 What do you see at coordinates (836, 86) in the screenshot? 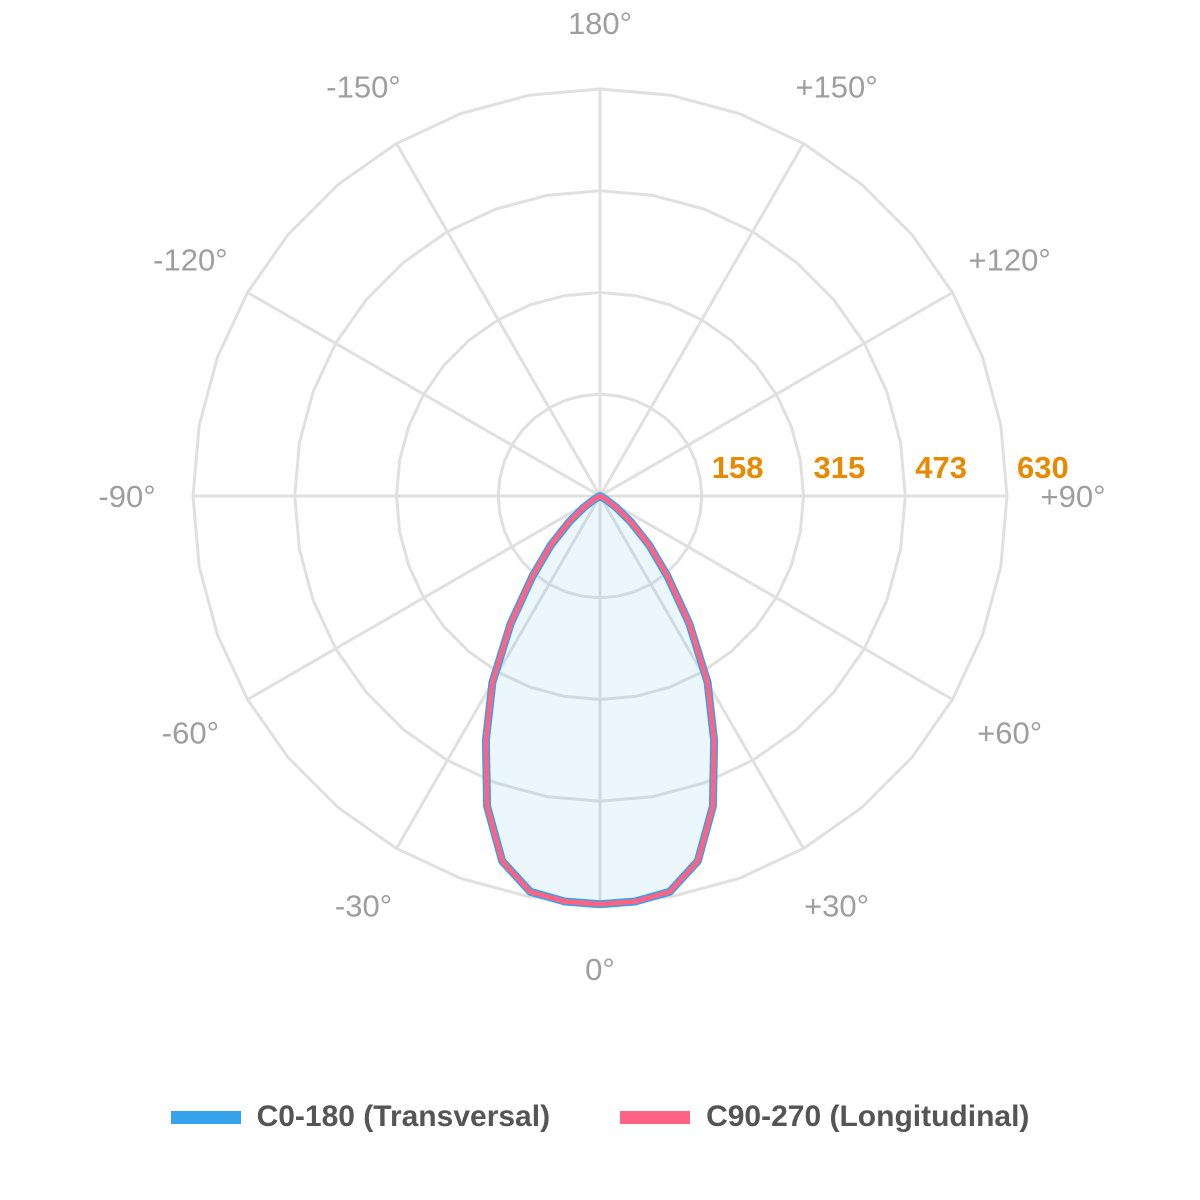
I see `angle-label: +150°` at bounding box center [836, 86].